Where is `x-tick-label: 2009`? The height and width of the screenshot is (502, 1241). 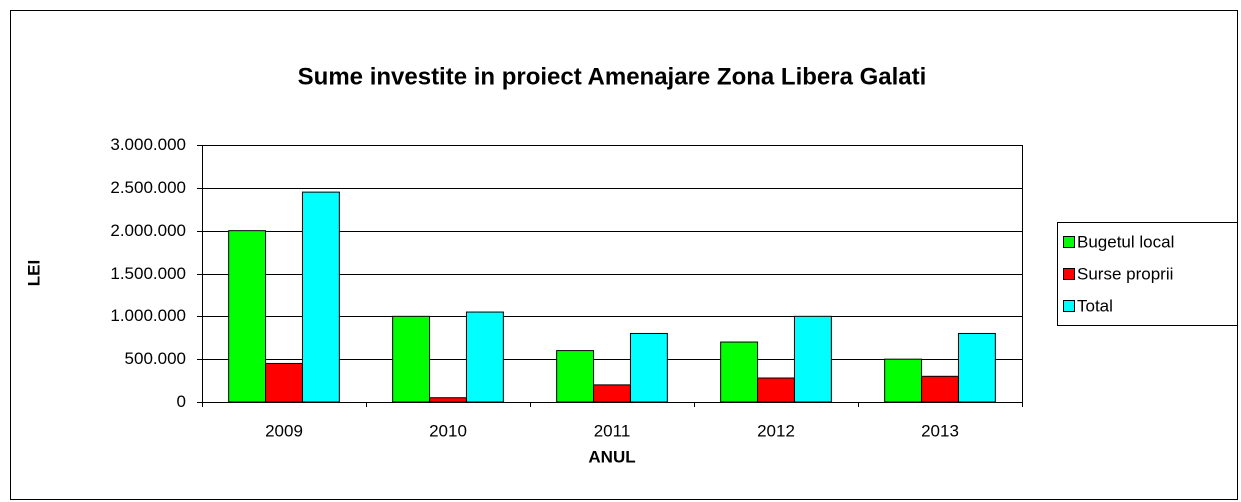
x-tick-label: 2009 is located at coordinates (284, 430).